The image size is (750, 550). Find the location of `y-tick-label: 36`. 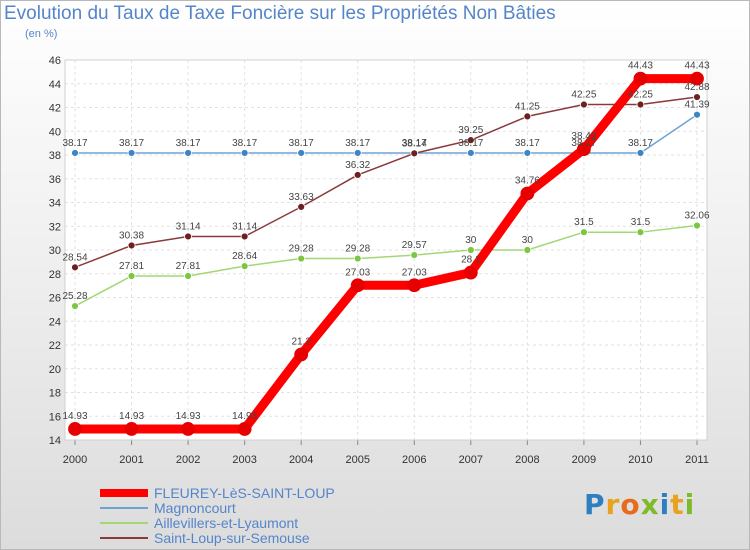

y-tick-label: 36 is located at coordinates (55, 180).